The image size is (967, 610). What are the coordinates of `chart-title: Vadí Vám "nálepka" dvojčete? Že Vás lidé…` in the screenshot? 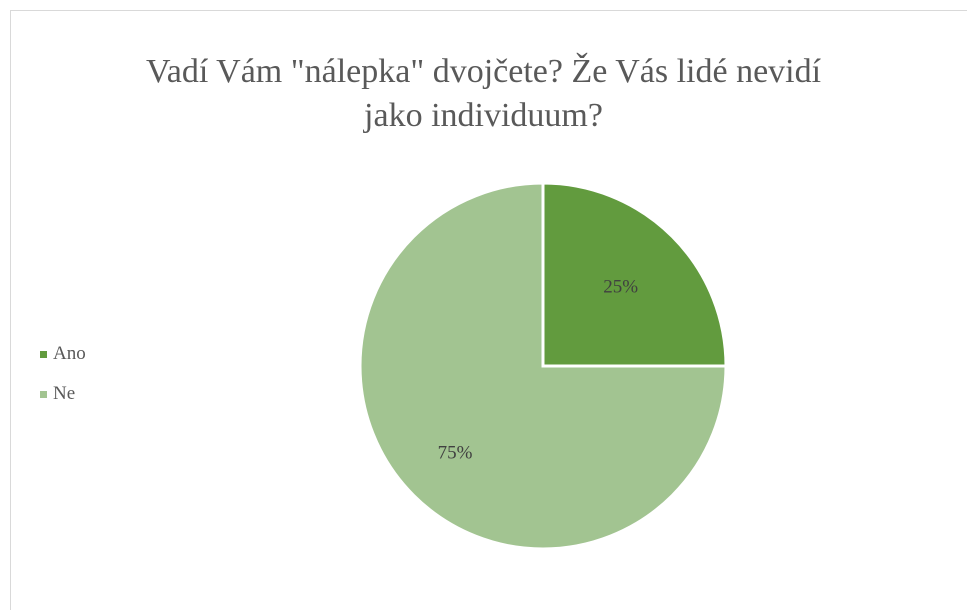 It's located at (483, 94).